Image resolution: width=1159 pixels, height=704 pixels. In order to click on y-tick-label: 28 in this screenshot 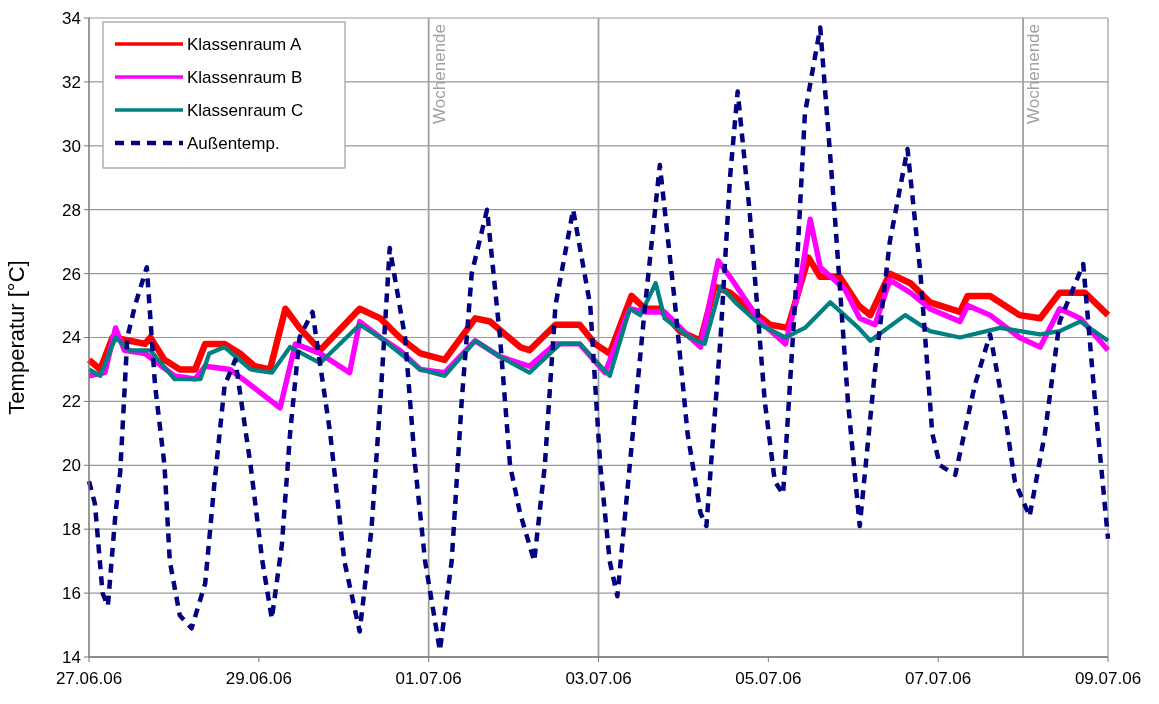, I will do `click(71, 210)`.